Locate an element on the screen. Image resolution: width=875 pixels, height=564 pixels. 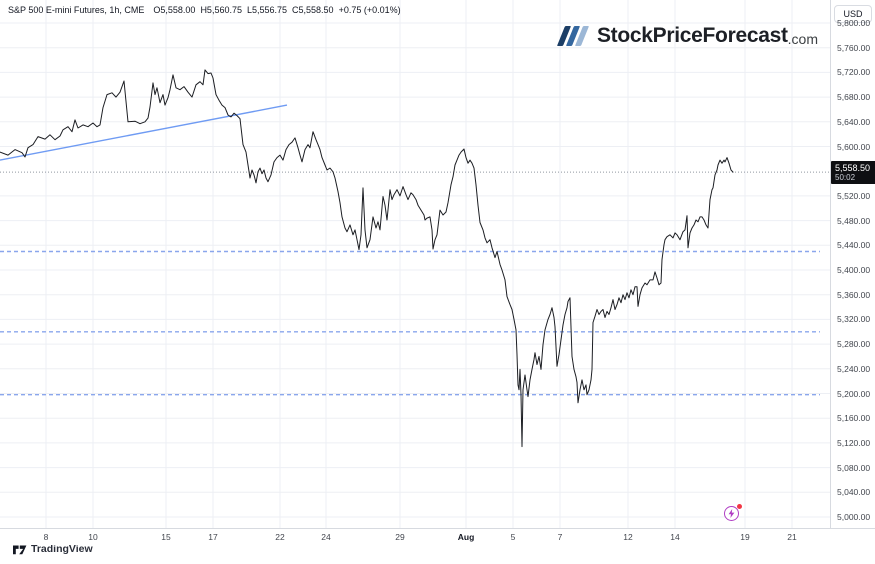
currency-button: USD is located at coordinates (853, 14).